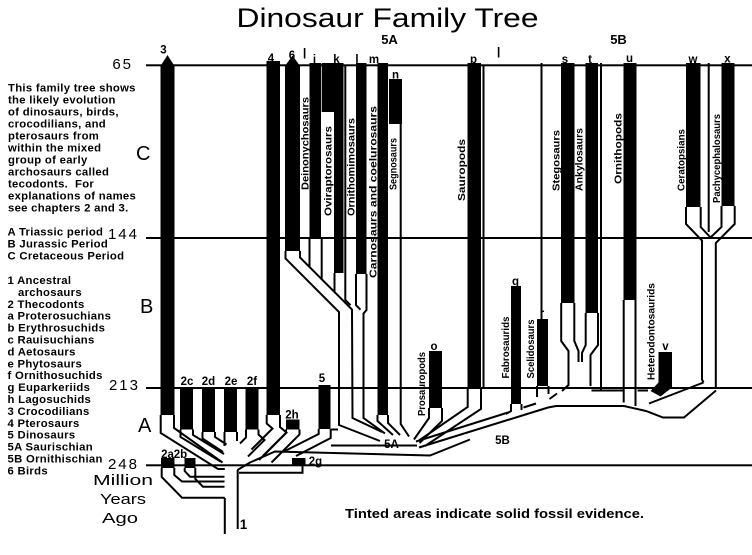 The image size is (752, 555). What do you see at coordinates (315, 462) in the screenshot?
I see `svg-text: 2g` at bounding box center [315, 462].